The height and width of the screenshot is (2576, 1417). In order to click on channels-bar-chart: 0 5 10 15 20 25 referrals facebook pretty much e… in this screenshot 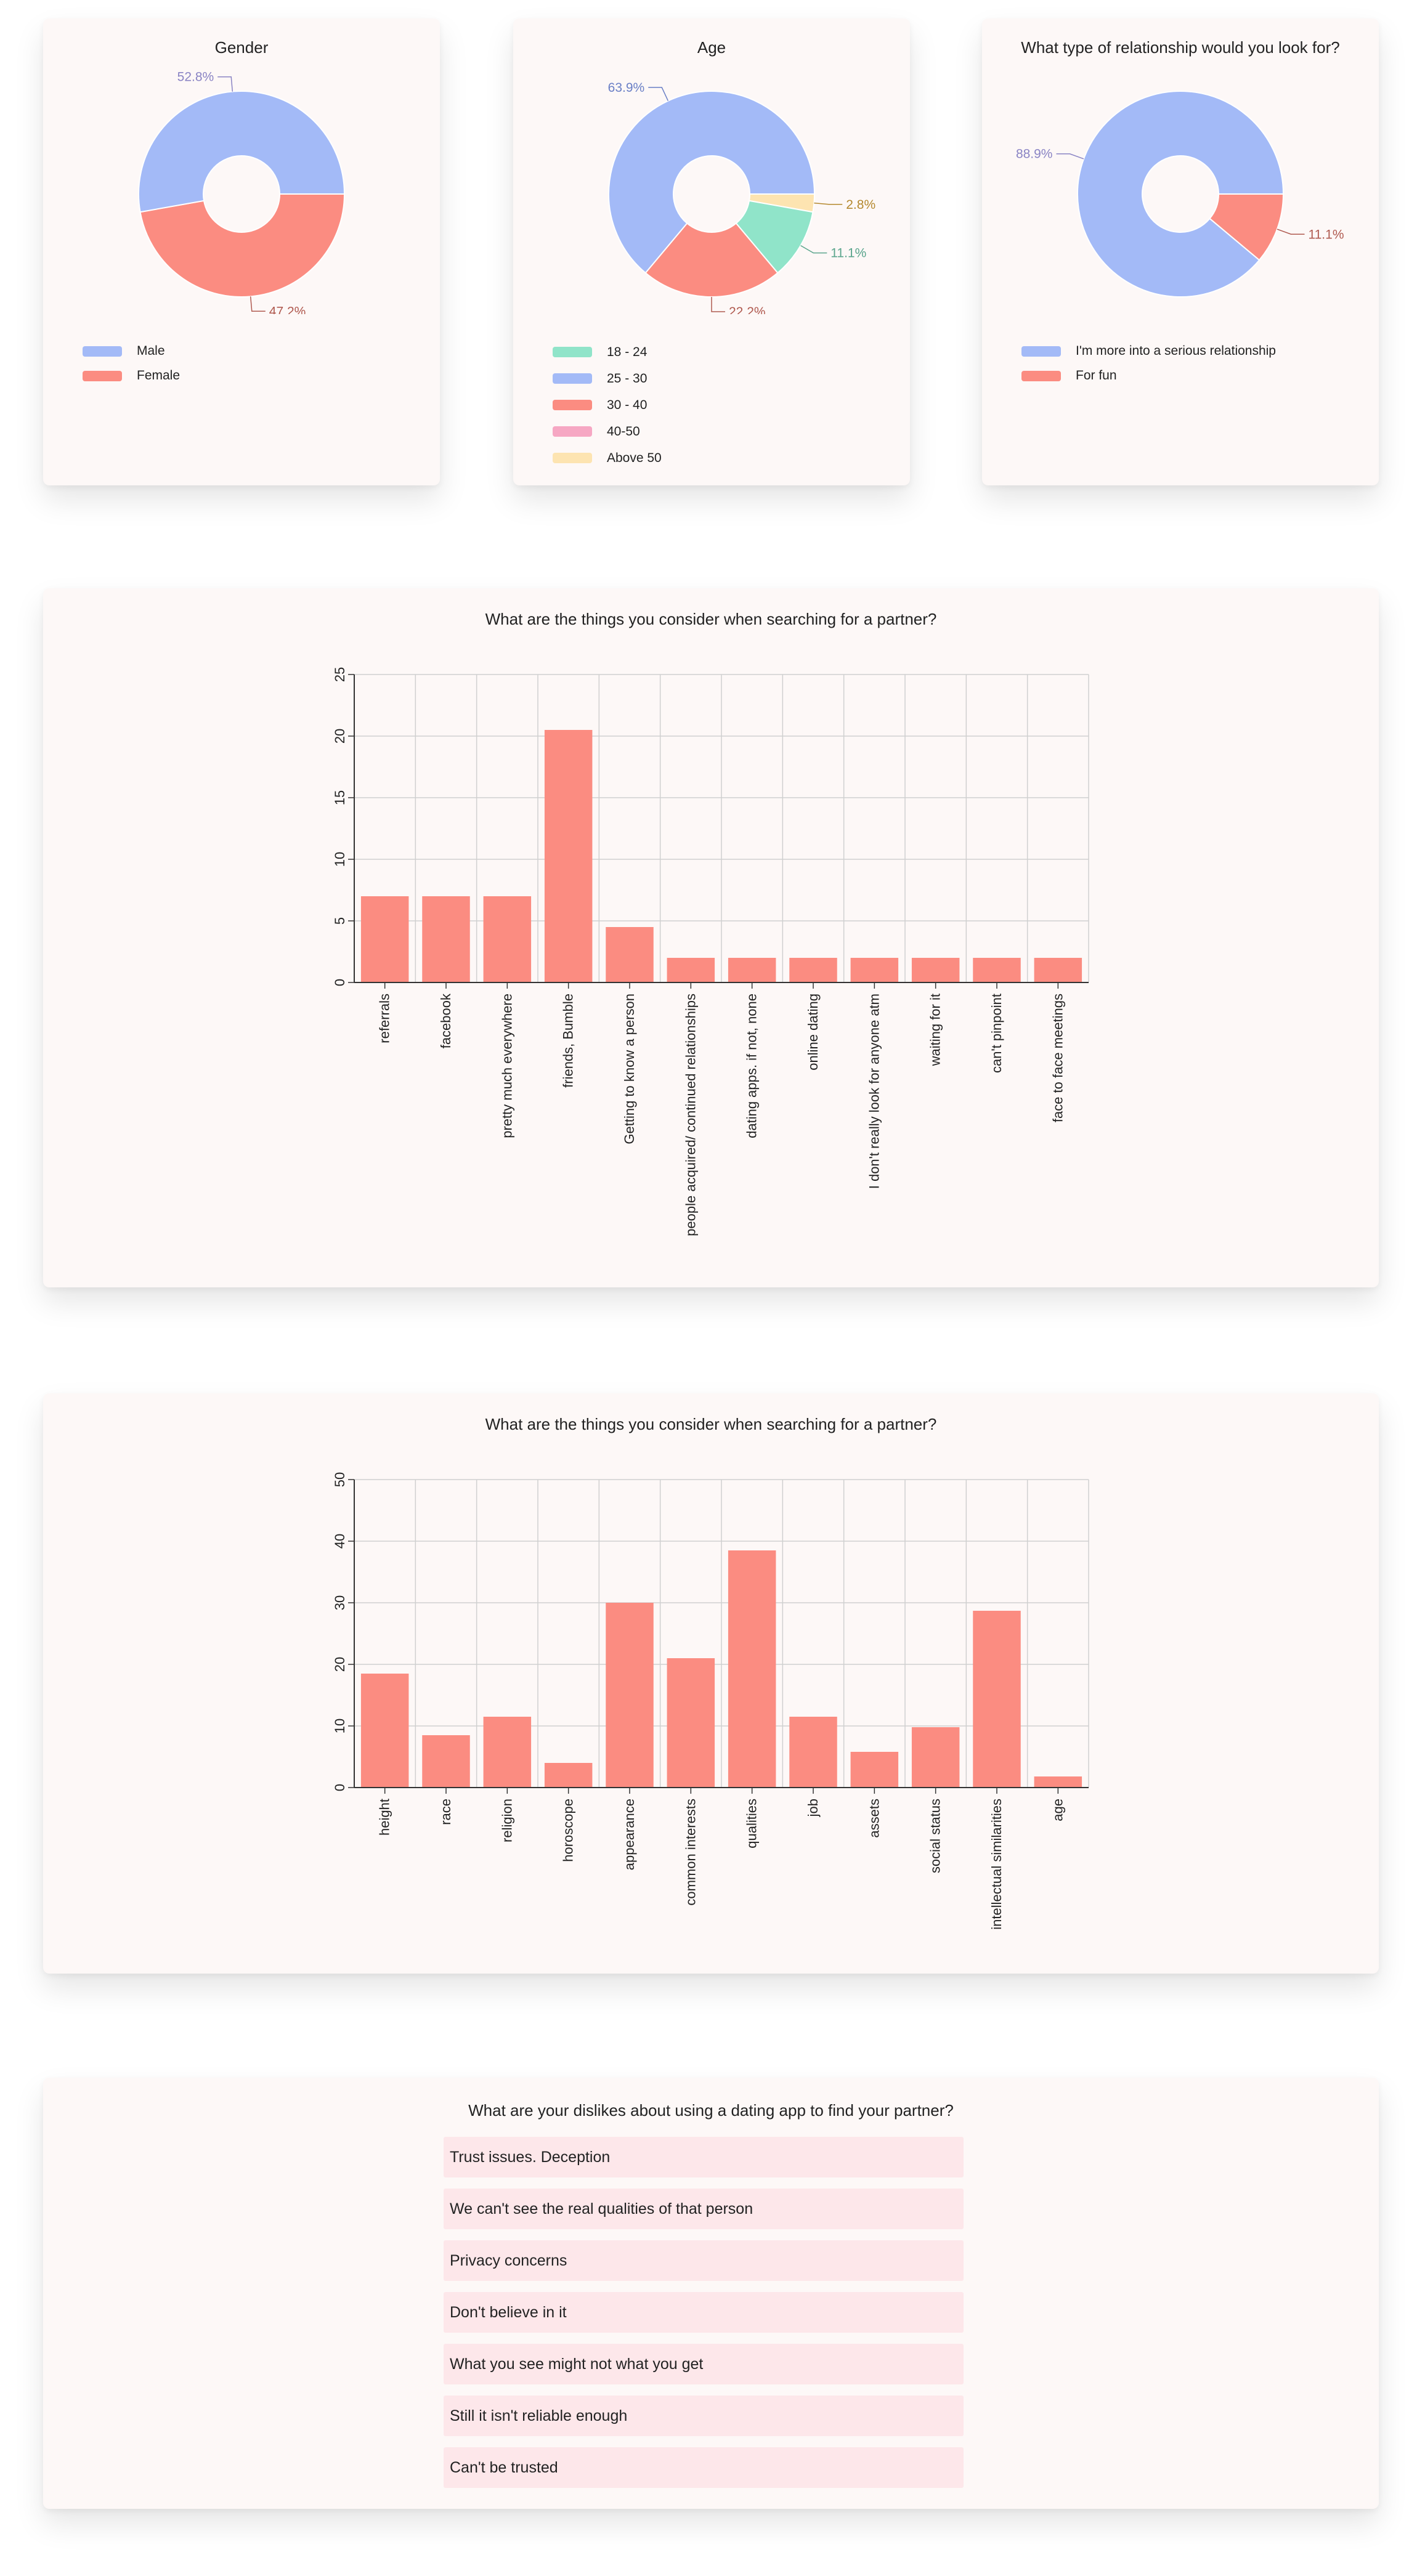, I will do `click(711, 952)`.